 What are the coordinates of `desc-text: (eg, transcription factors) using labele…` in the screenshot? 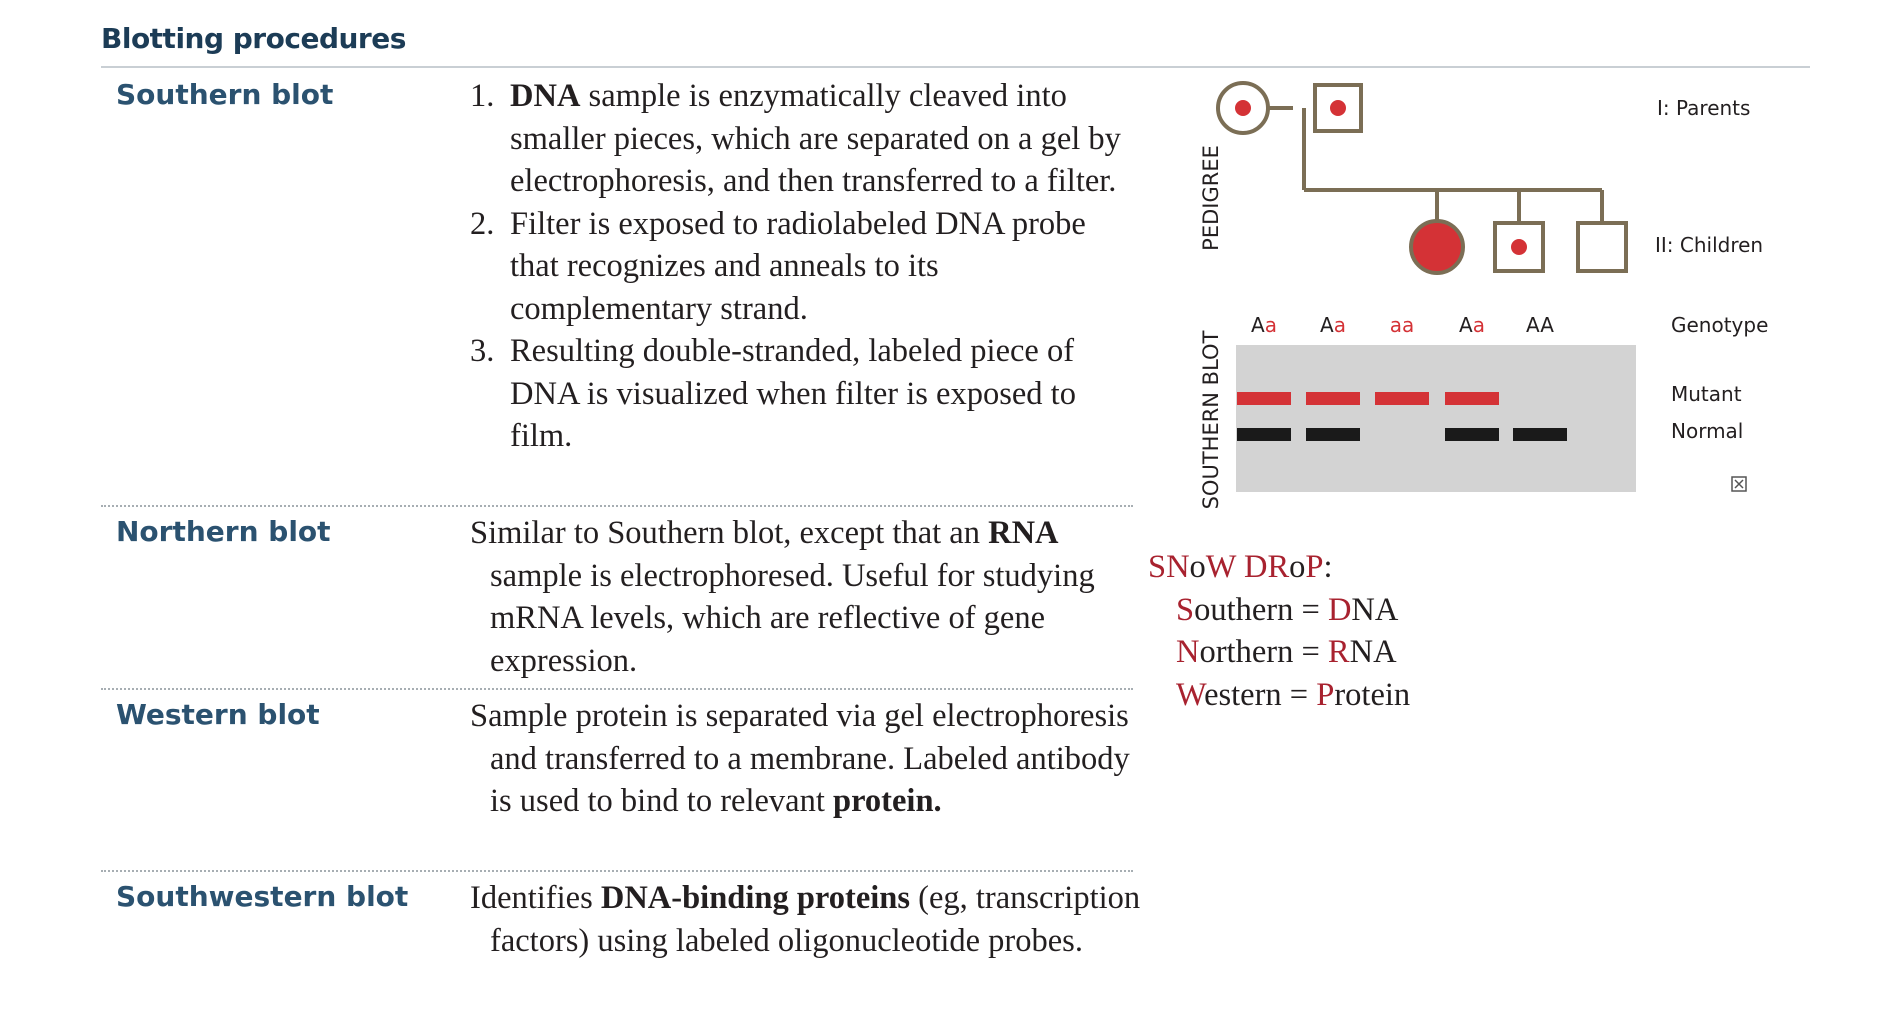 It's located at (815, 919).